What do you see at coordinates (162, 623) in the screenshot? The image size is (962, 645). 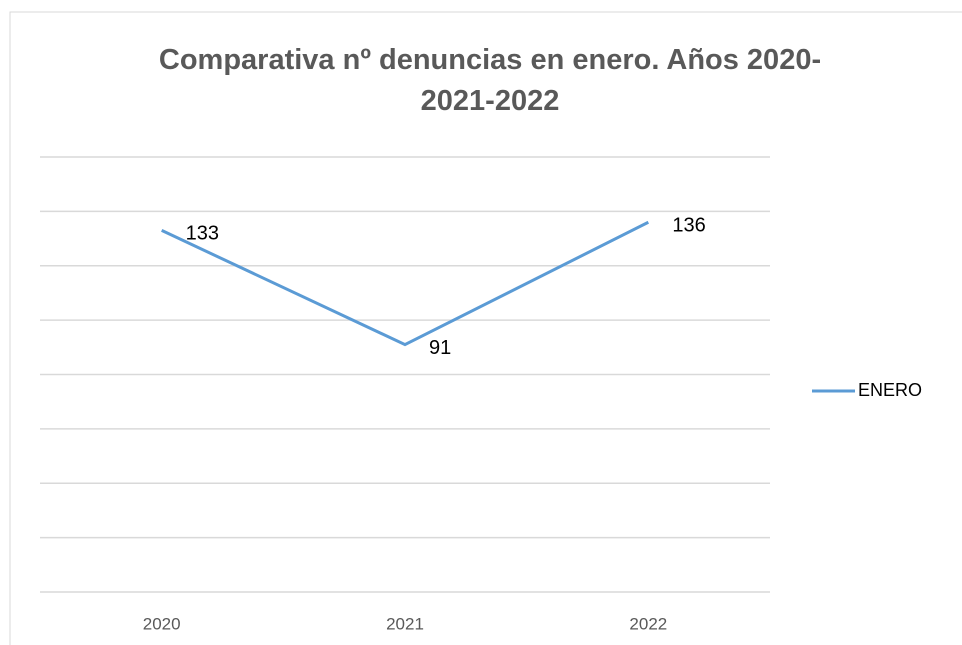 I see `x-tick-label: 2020` at bounding box center [162, 623].